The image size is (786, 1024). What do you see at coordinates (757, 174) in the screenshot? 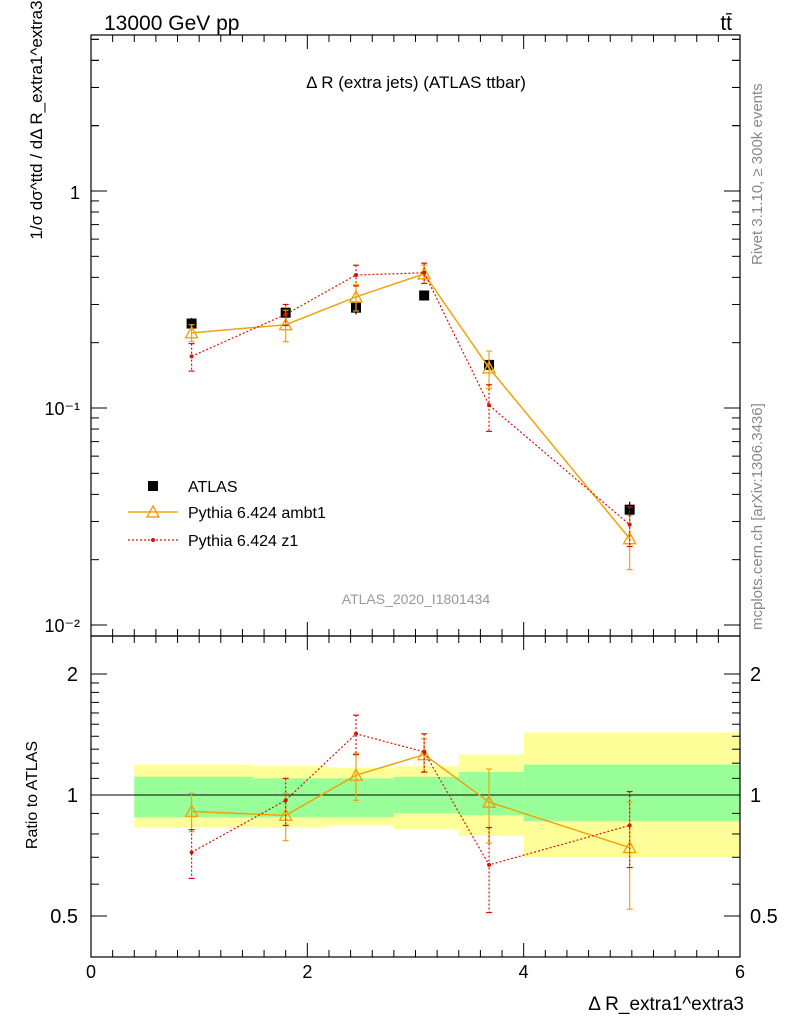
I see `rivet-label: Rivet 3.1.10, ≥ 300k events` at bounding box center [757, 174].